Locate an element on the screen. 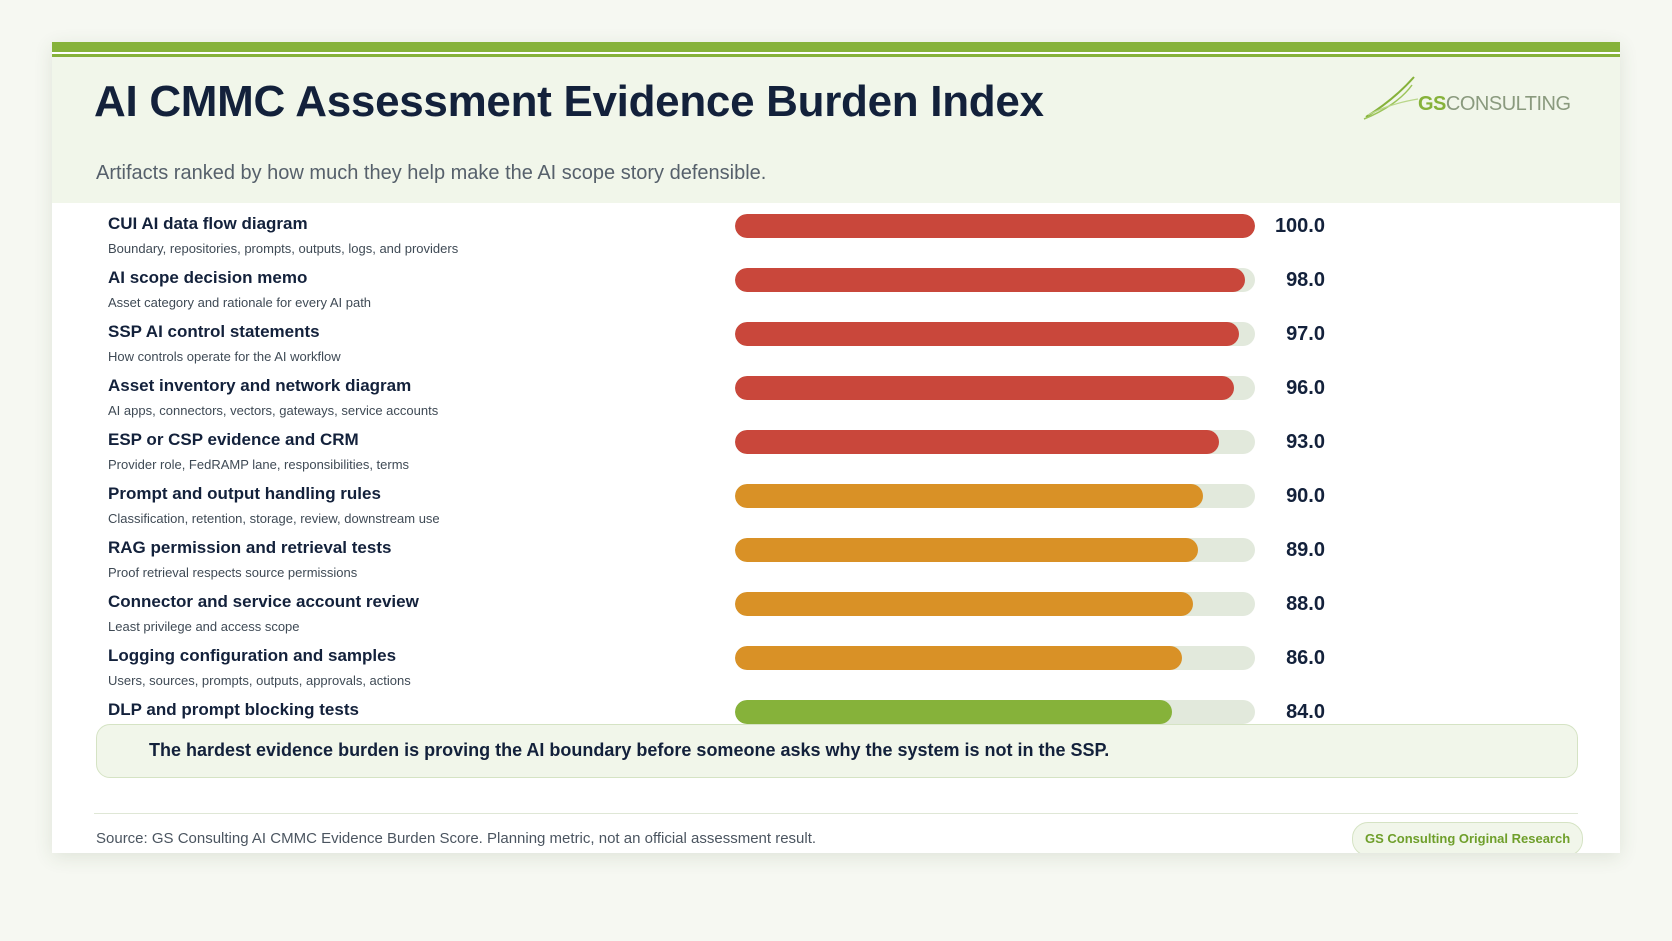  category-label: Prompt and output handling rules is located at coordinates (244, 493).